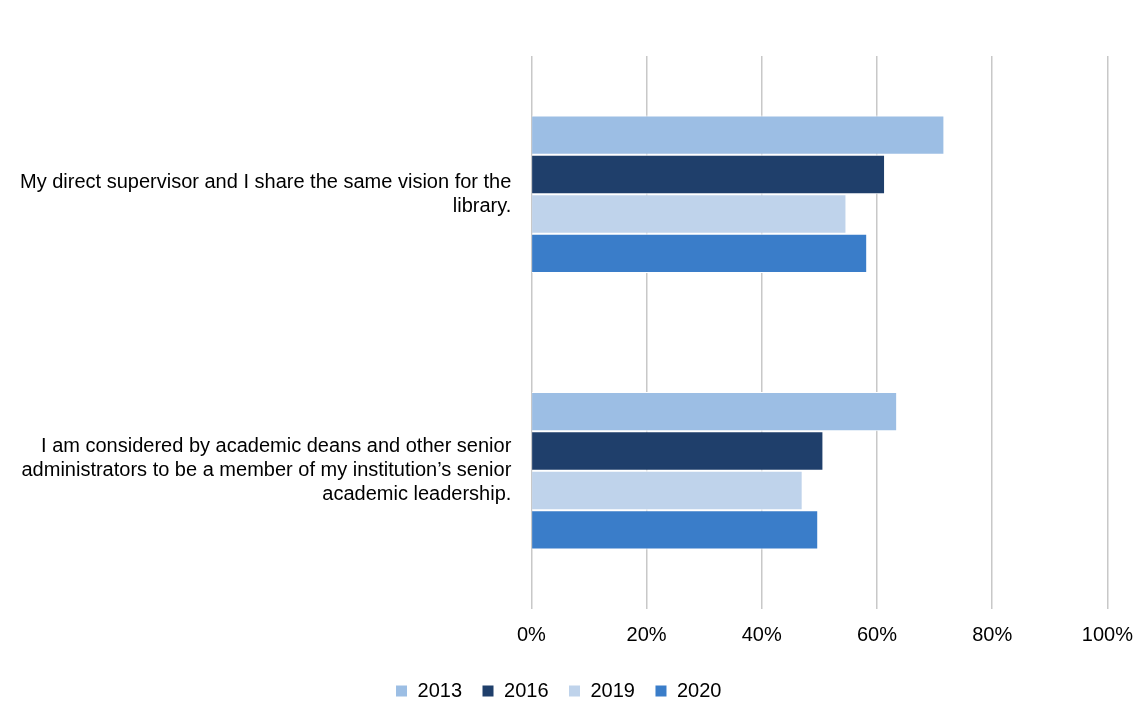  Describe the element at coordinates (531, 633) in the screenshot. I see `x-tick-label: 0%` at that location.